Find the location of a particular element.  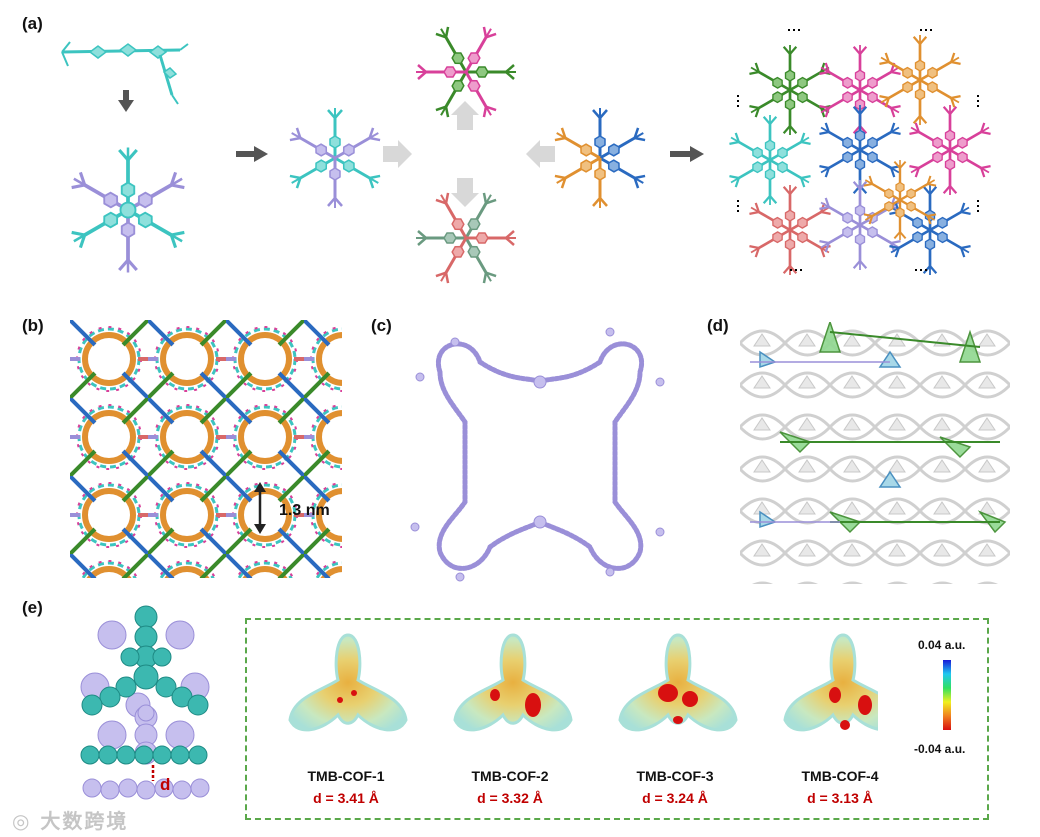

colorbar-max-label: 0.04 a.u. is located at coordinates (942, 645).